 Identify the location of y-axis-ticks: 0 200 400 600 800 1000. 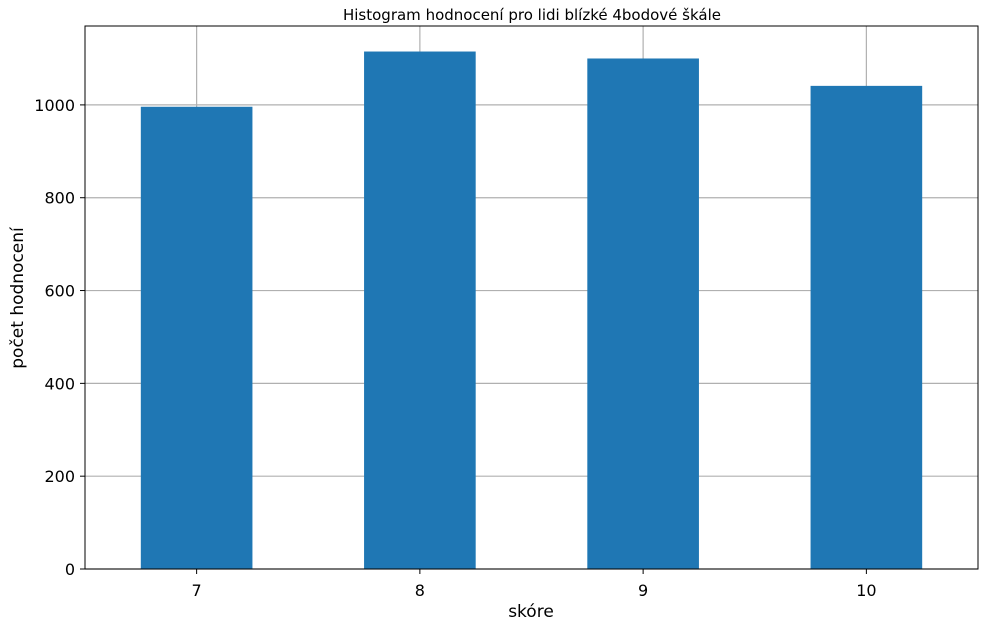
(59, 337).